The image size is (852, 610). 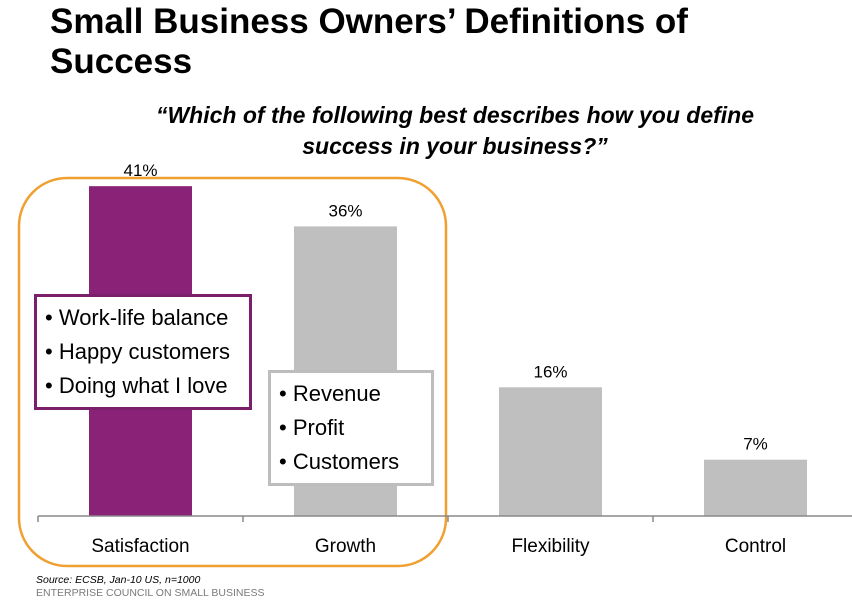 What do you see at coordinates (345, 546) in the screenshot?
I see `category-label-growth: Growth` at bounding box center [345, 546].